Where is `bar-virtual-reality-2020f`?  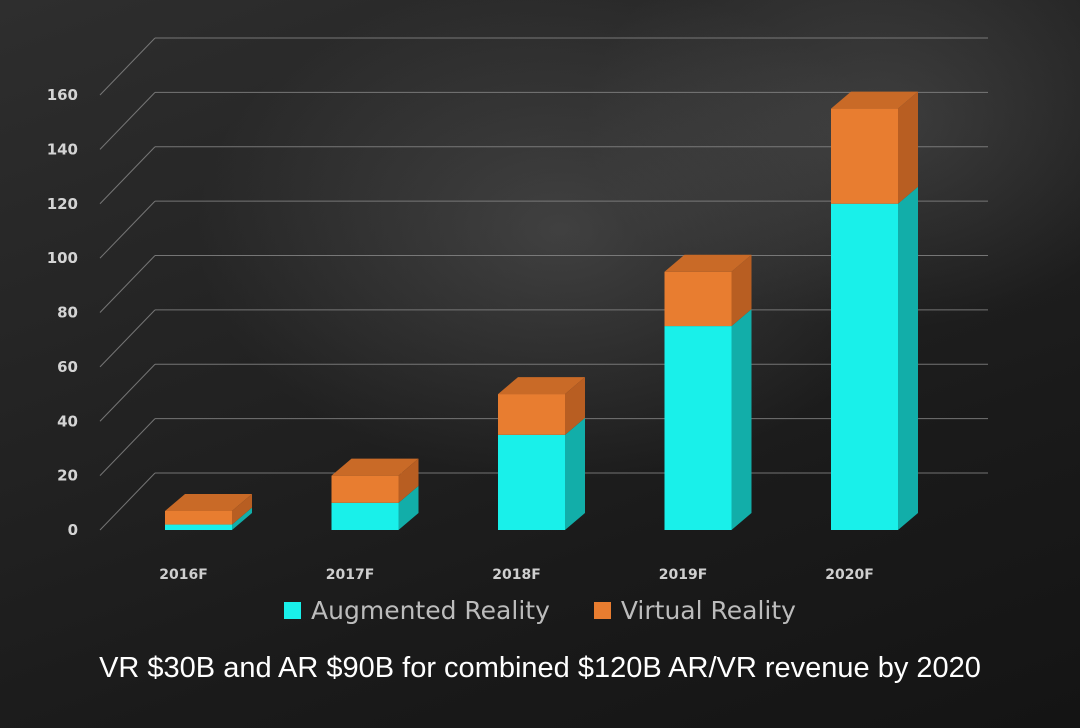
bar-virtual-reality-2020f is located at coordinates (874, 147).